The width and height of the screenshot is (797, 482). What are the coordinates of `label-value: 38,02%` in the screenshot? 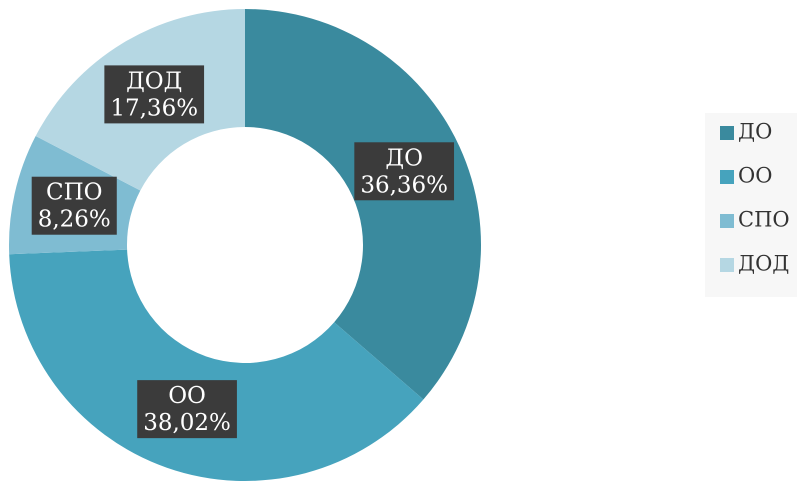 It's located at (187, 423).